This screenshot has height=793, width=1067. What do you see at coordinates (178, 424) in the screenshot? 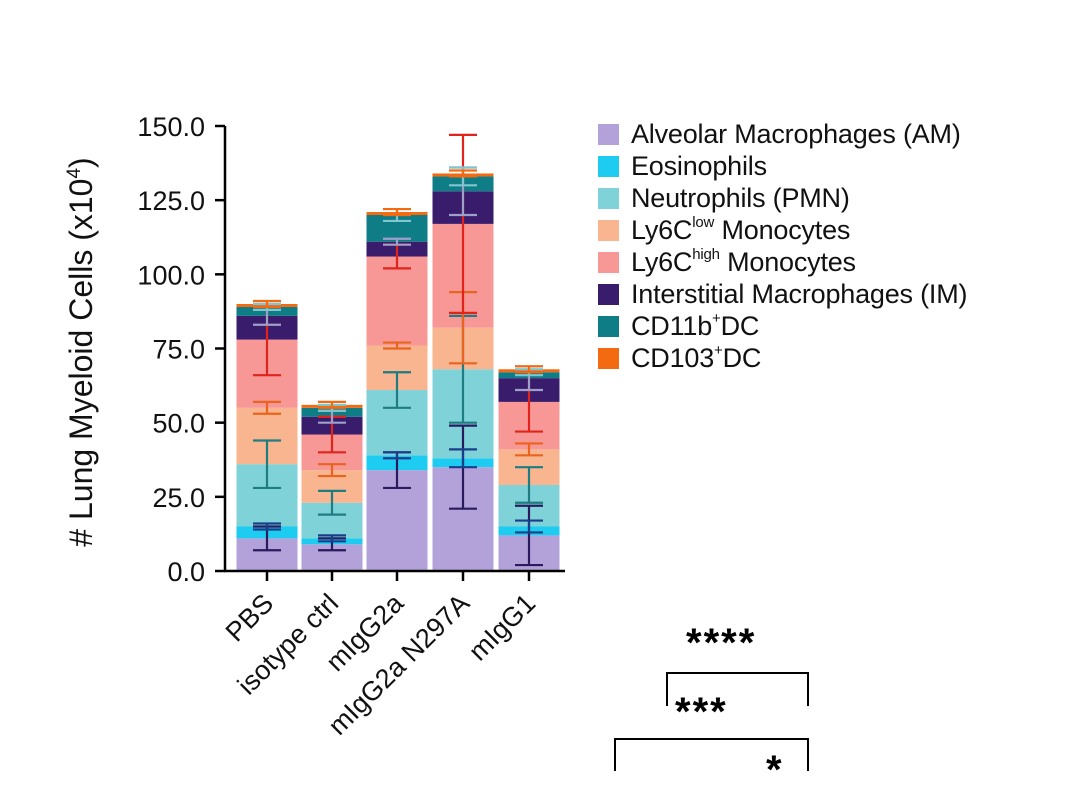
I see `y-tick-label: 50.0` at bounding box center [178, 424].